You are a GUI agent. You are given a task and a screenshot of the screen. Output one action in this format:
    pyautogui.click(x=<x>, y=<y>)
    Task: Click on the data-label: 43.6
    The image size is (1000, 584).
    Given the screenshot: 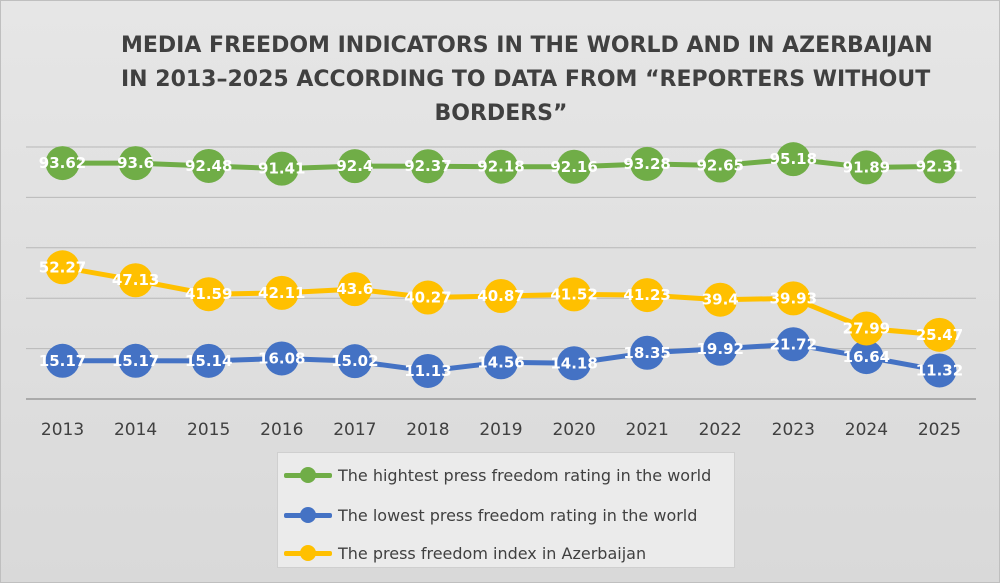 What is the action you would take?
    pyautogui.click(x=354, y=289)
    